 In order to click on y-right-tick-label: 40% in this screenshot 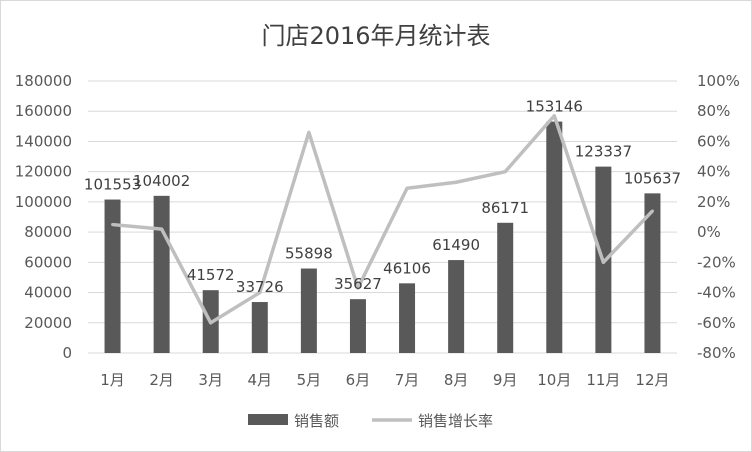, I will do `click(713, 172)`.